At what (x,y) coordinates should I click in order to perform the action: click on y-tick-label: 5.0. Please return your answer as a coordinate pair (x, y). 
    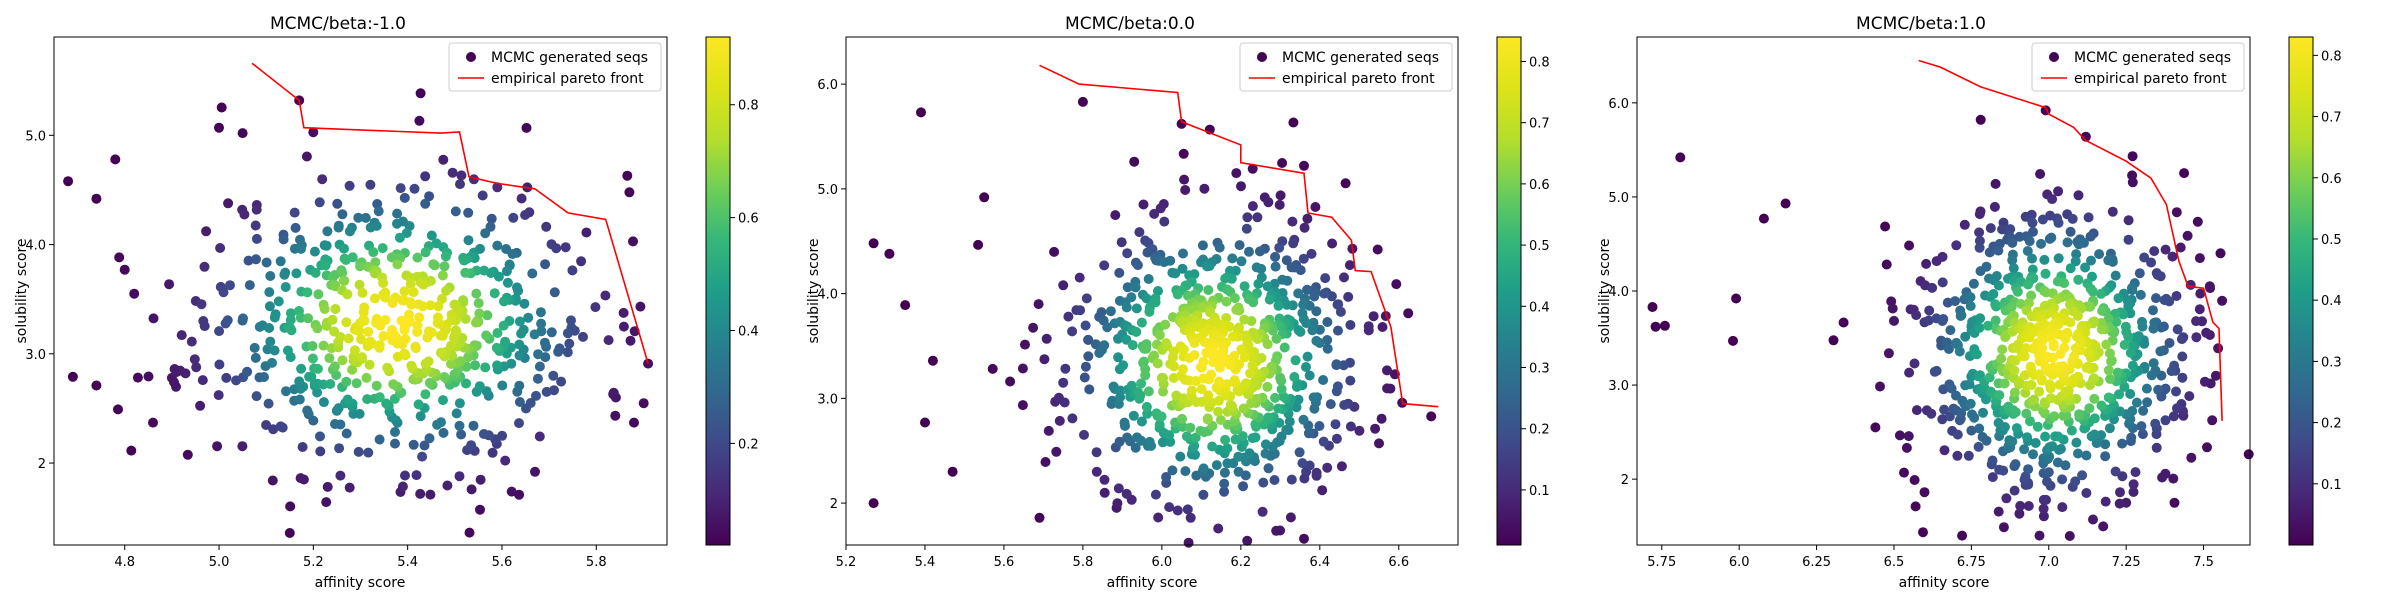
    Looking at the image, I should click on (827, 190).